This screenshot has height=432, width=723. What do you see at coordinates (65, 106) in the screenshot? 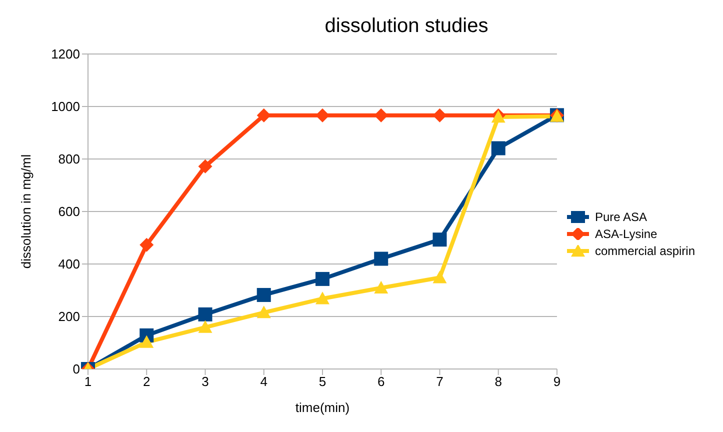
I see `y-tick-label: 1000` at bounding box center [65, 106].